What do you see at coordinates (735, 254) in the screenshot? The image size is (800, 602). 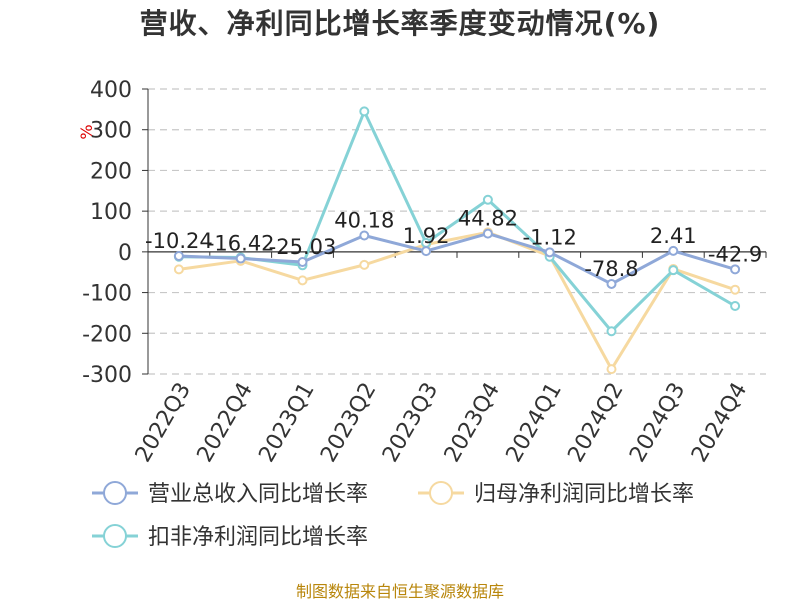 I see `data-label: -42.9` at bounding box center [735, 254].